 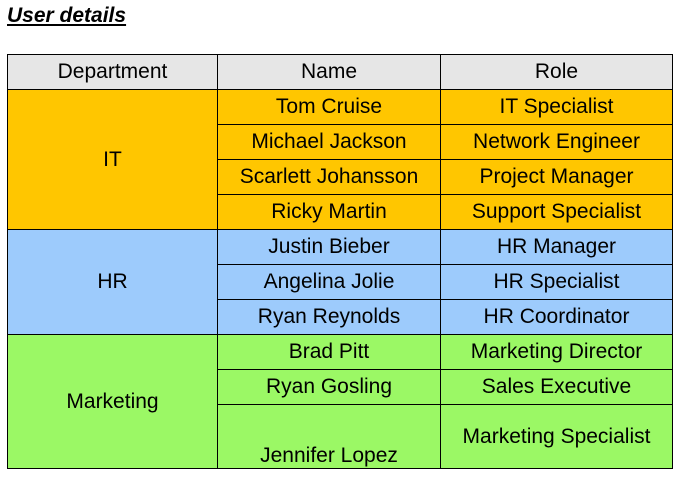 What do you see at coordinates (329, 317) in the screenshot?
I see `name-cell: Ryan Reynolds` at bounding box center [329, 317].